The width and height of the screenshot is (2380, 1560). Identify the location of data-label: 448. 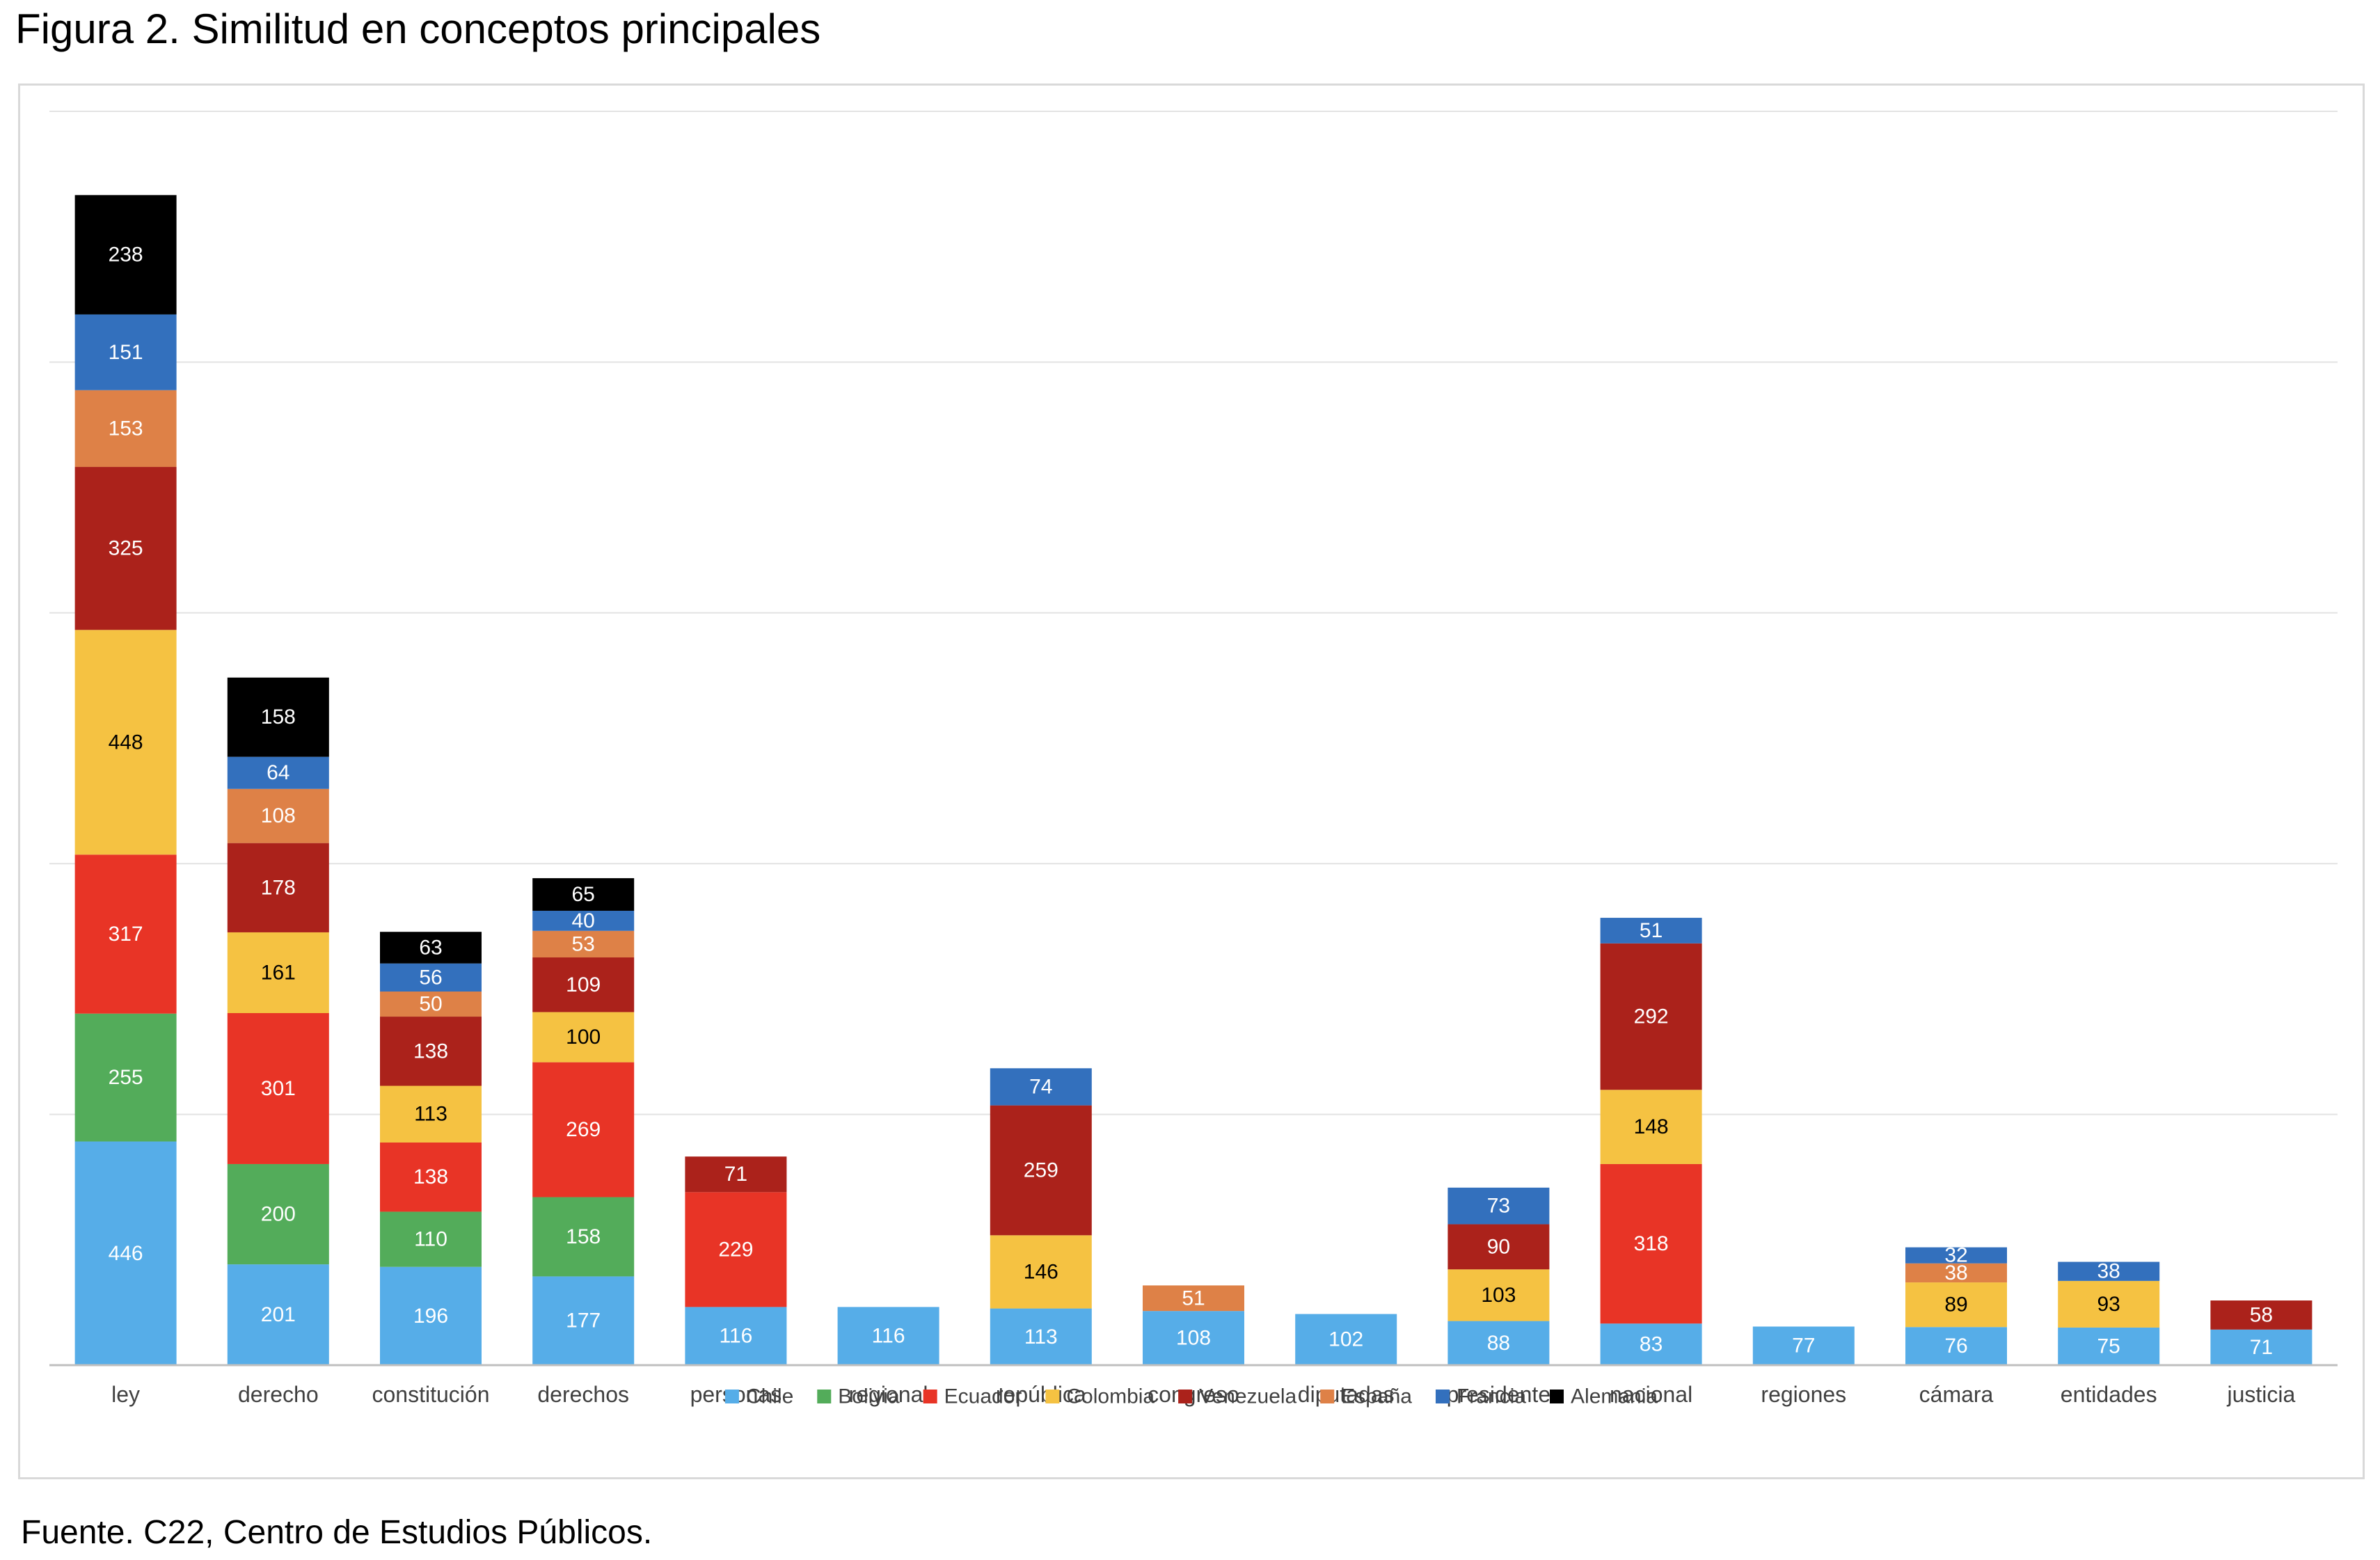
(126, 742).